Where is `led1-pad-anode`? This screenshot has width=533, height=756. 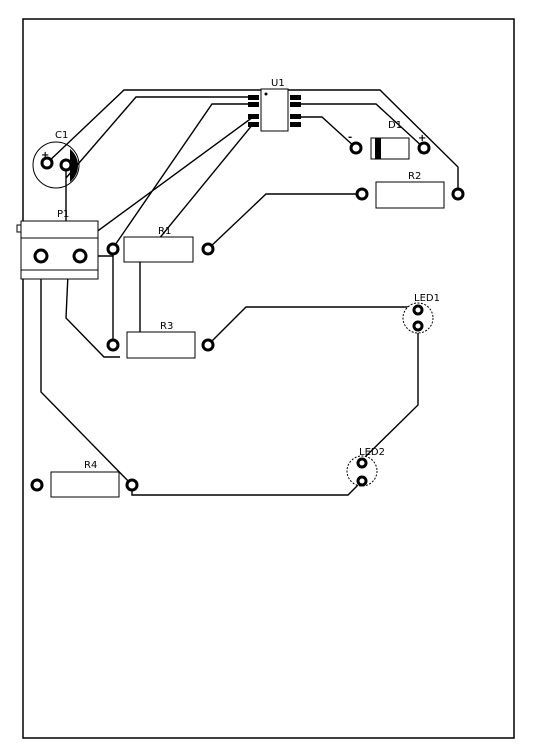 led1-pad-anode is located at coordinates (418, 310).